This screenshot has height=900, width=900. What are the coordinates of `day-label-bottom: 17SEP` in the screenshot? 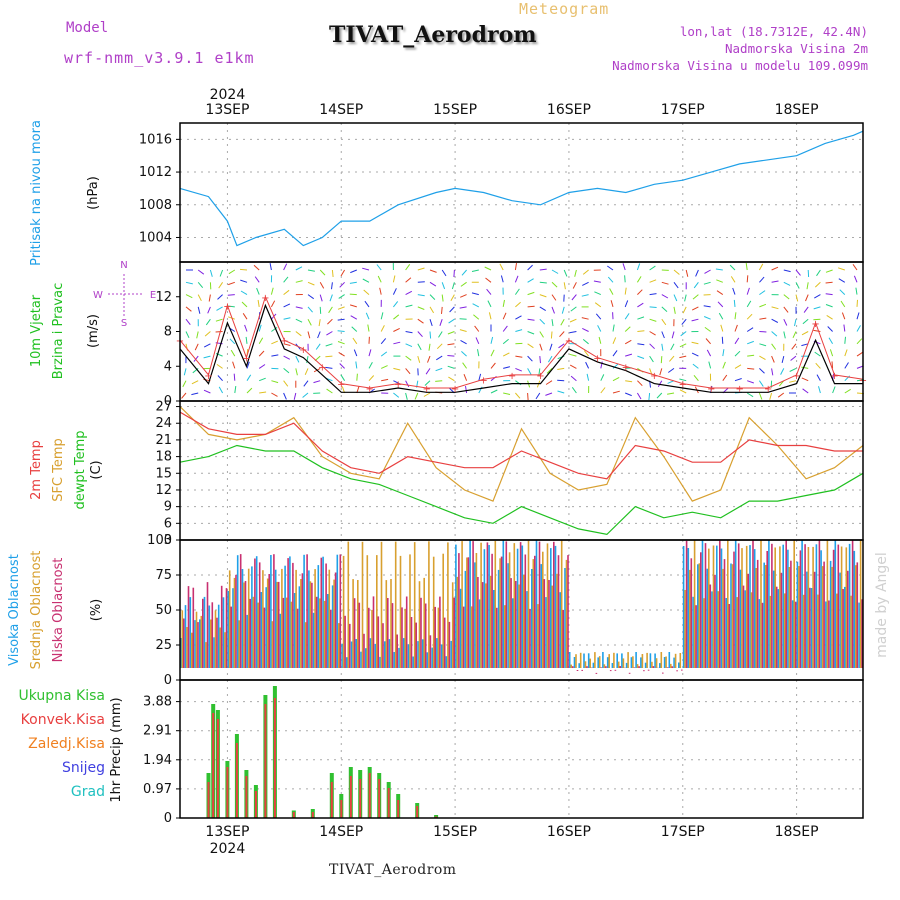 It's located at (683, 832).